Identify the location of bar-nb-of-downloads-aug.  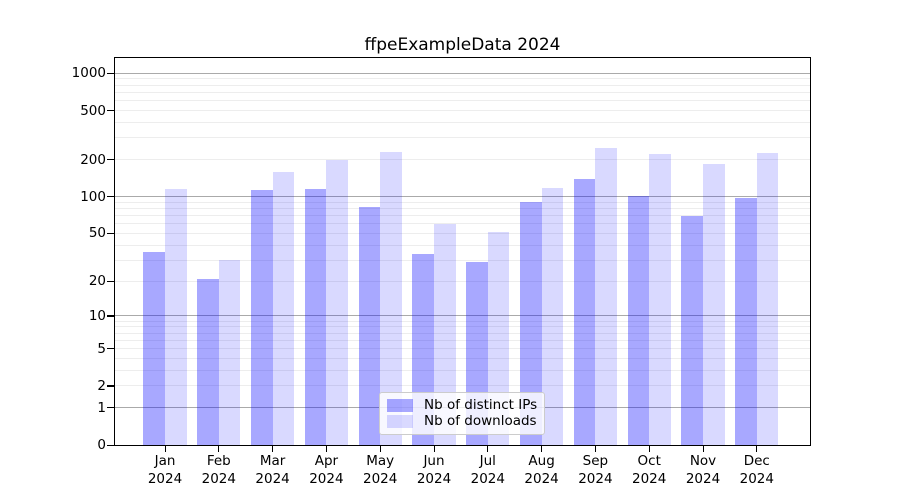
(552, 316).